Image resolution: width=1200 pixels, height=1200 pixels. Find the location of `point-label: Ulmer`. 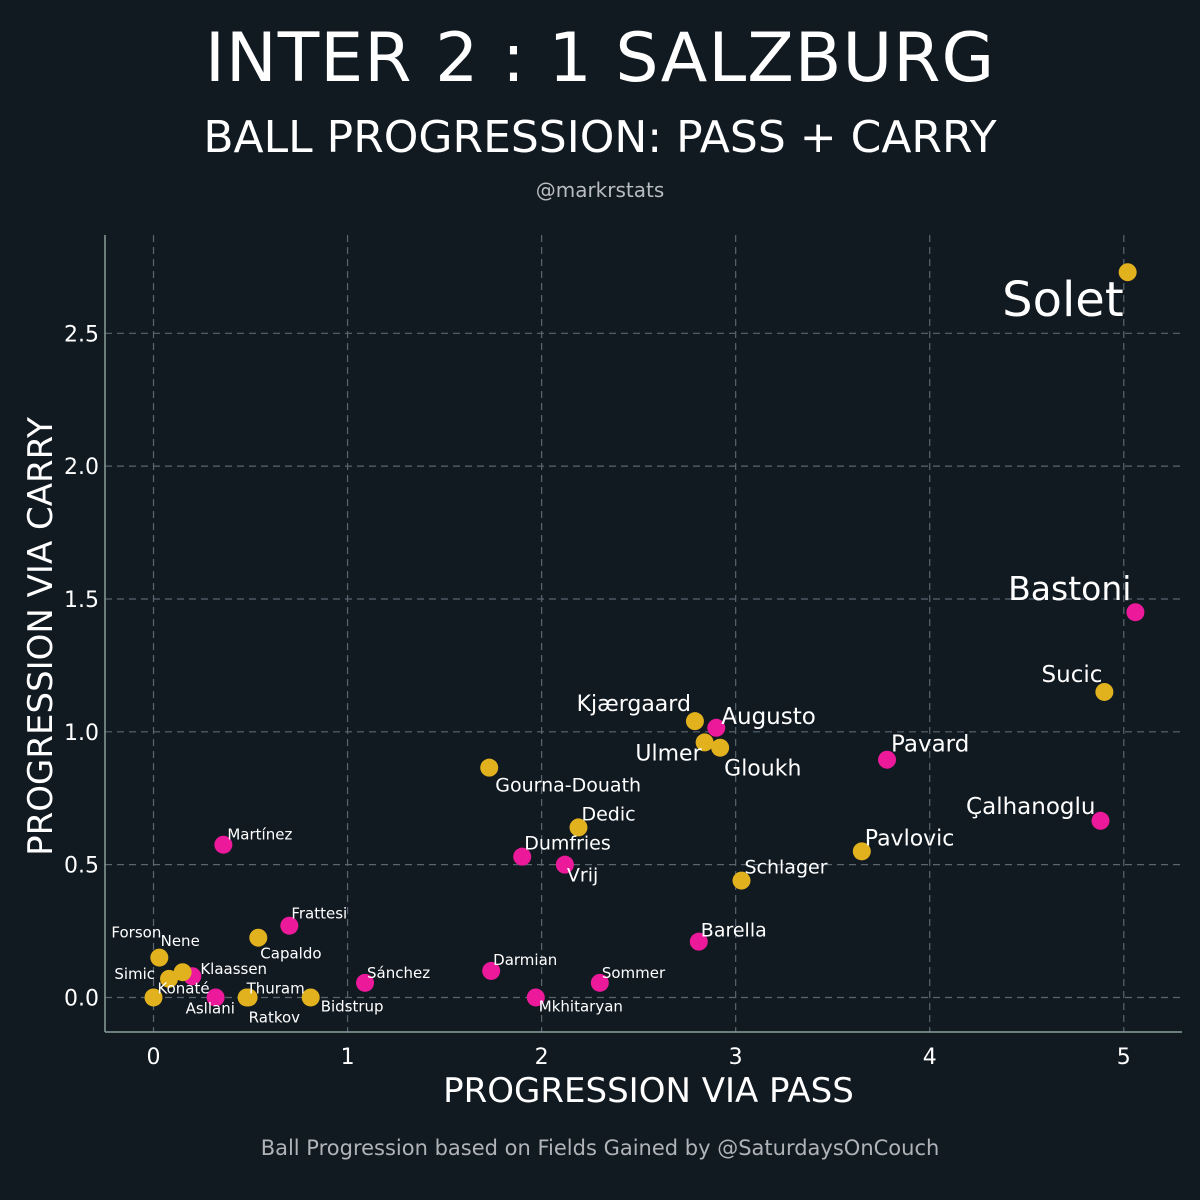

point-label: Ulmer is located at coordinates (668, 753).